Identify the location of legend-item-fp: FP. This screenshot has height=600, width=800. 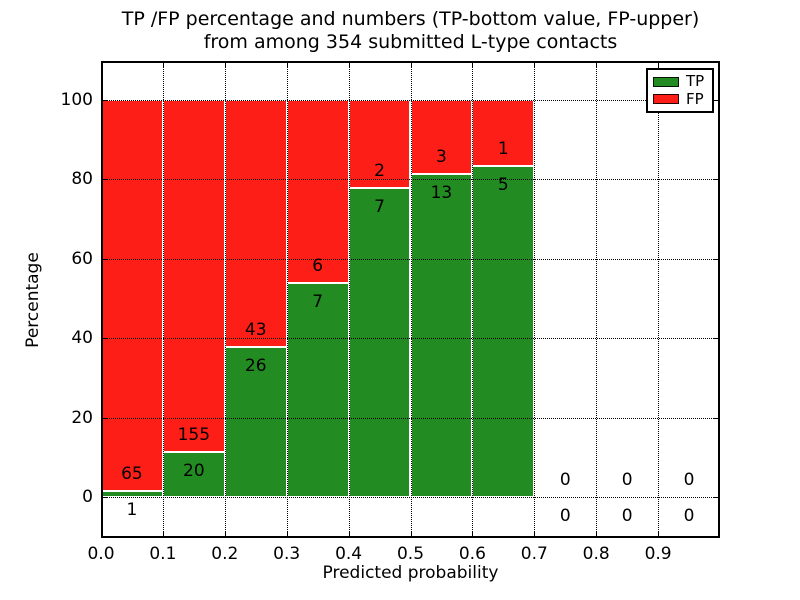
(680, 98).